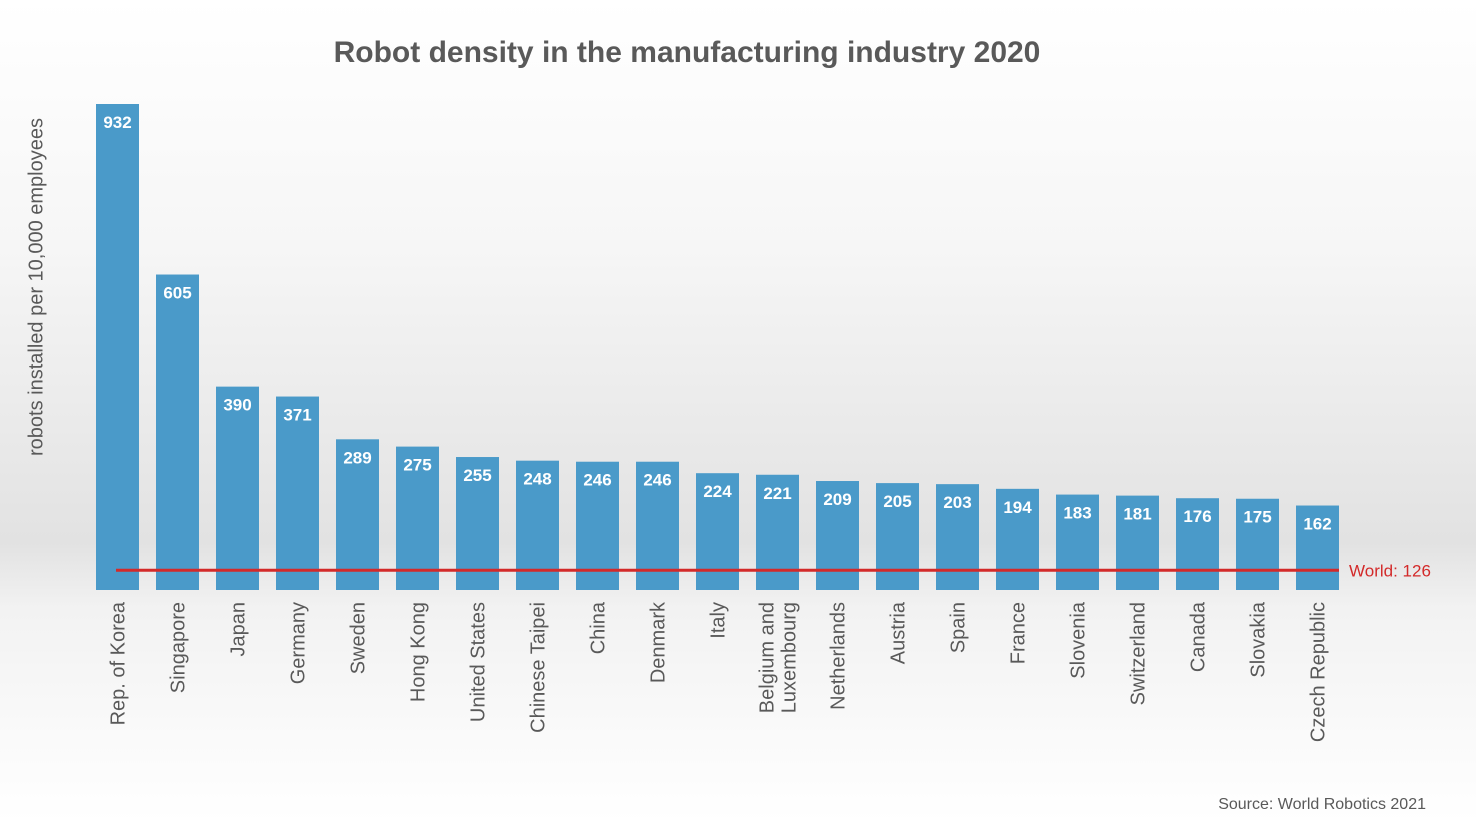 This screenshot has width=1476, height=822. Describe the element at coordinates (957, 502) in the screenshot. I see `bar-value-label: 203` at that location.